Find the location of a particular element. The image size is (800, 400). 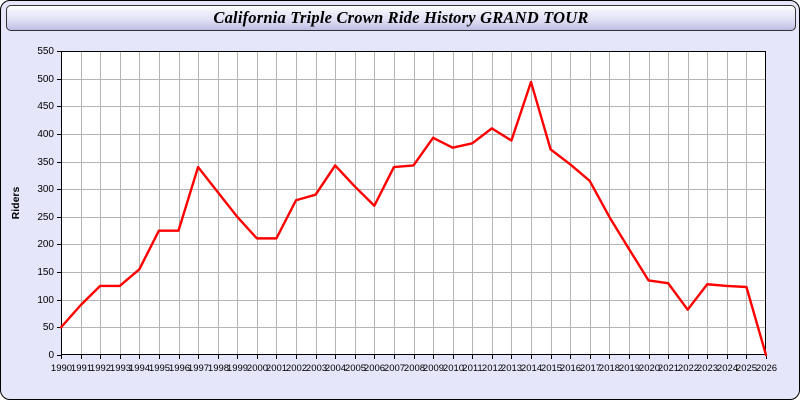

x-tick-label: 2002 is located at coordinates (296, 368).